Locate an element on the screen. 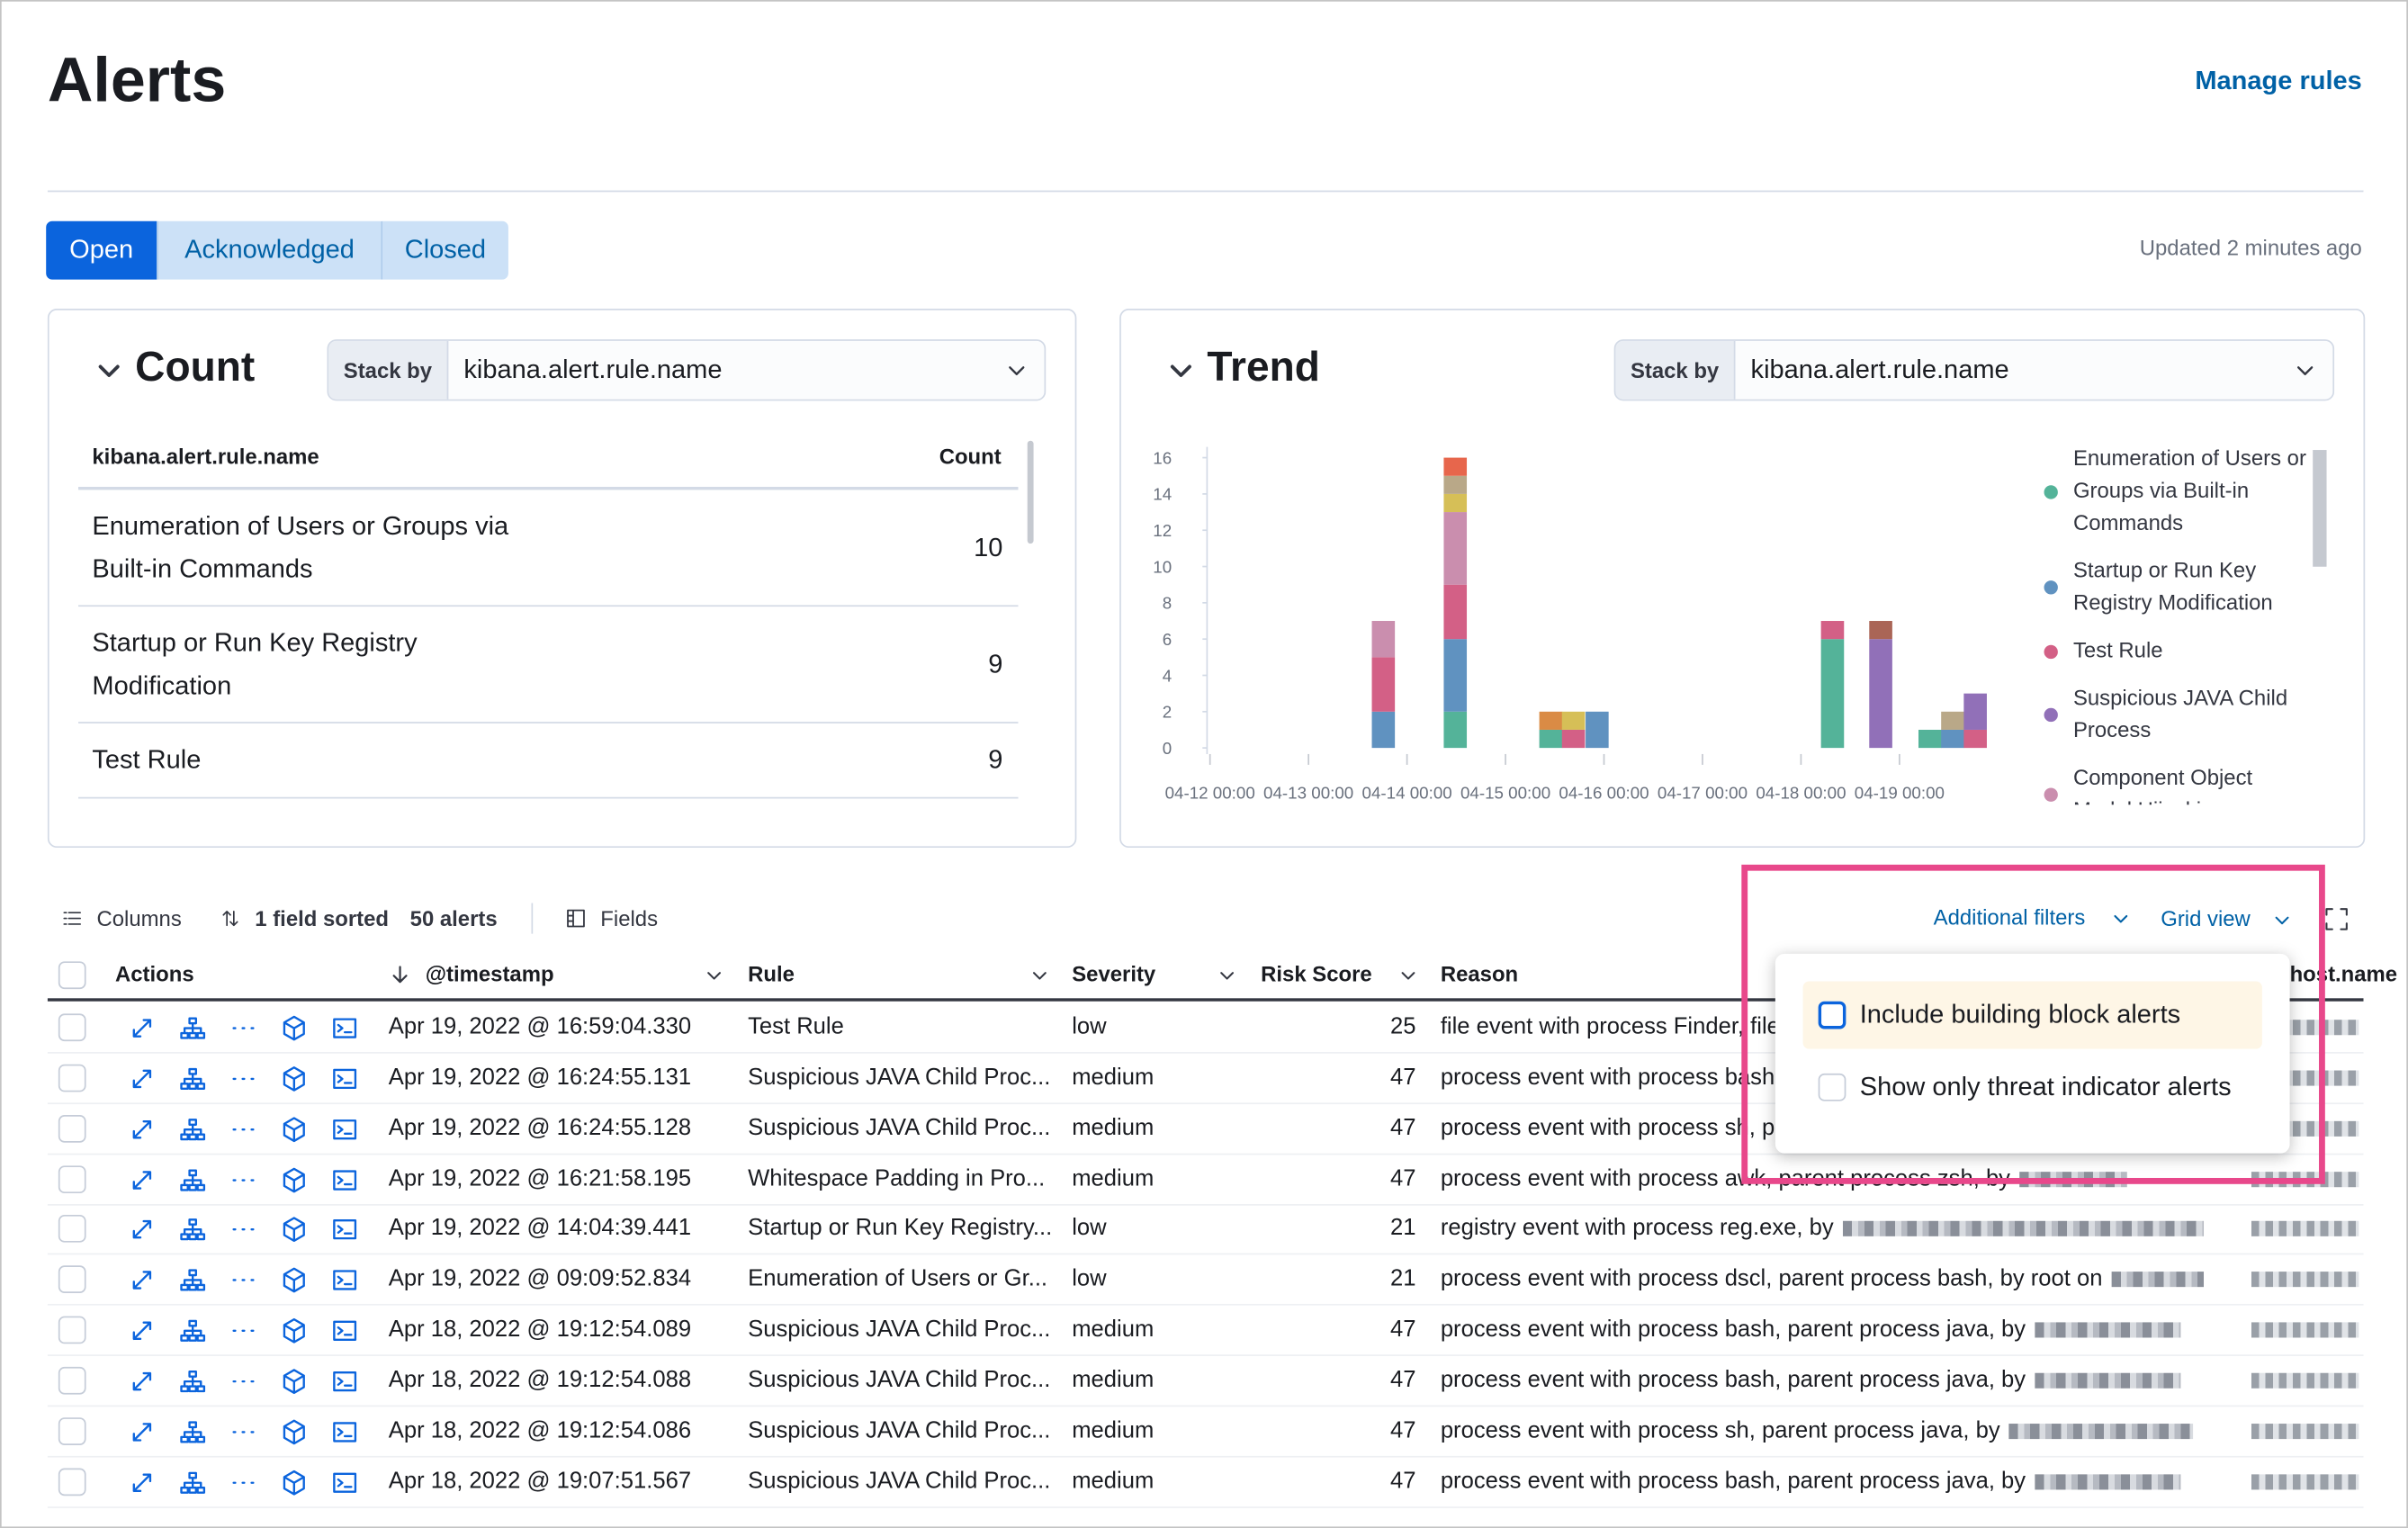 This screenshot has height=1528, width=2408. manage-rules-link: Manage rules is located at coordinates (2278, 81).